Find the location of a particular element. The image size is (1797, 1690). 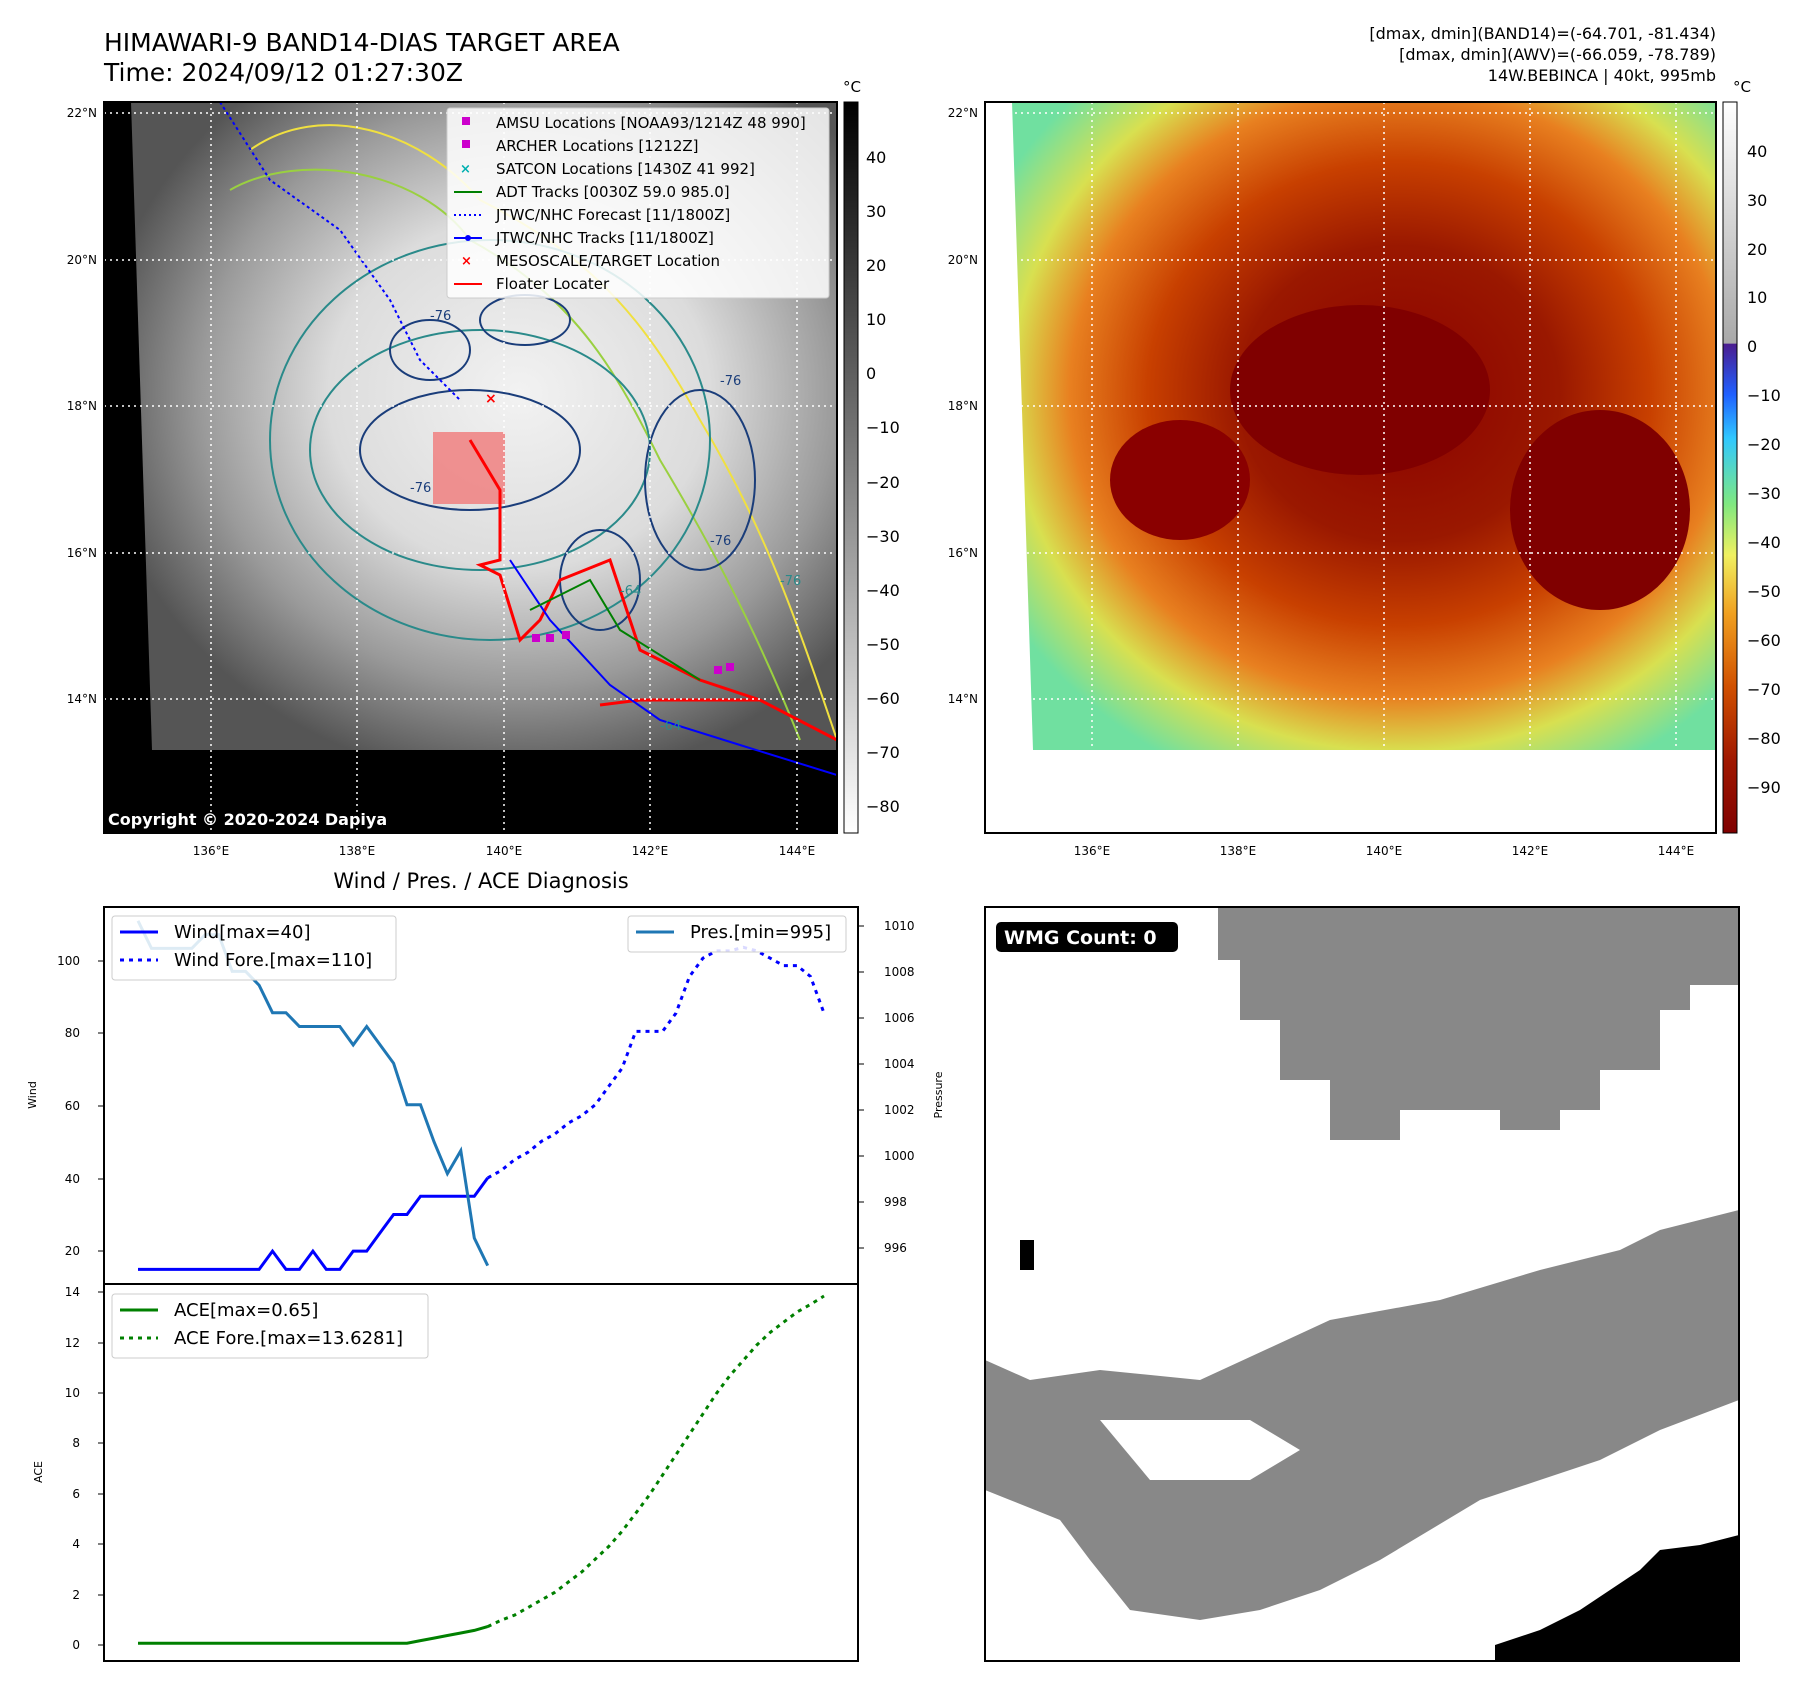

contour-green is located at coordinates (515, 454).